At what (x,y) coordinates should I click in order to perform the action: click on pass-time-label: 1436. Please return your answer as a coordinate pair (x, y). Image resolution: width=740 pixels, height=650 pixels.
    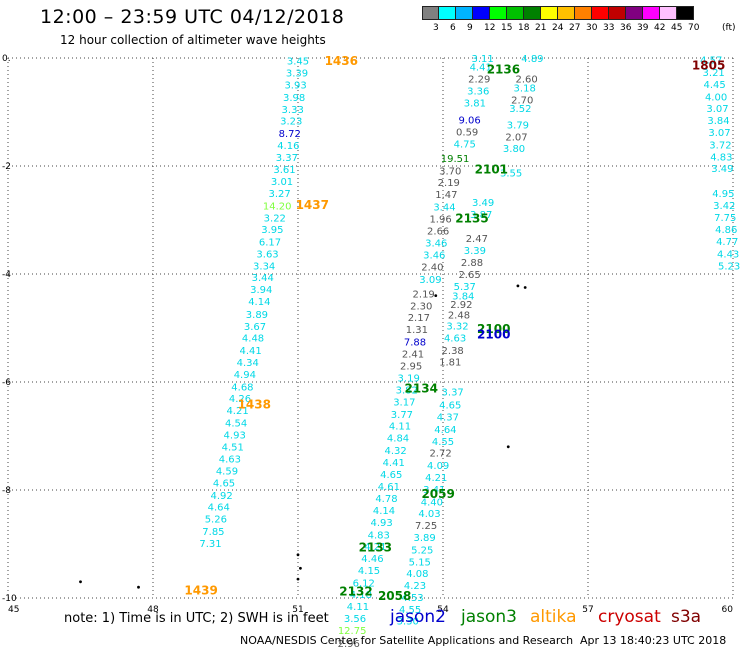
    Looking at the image, I should click on (341, 61).